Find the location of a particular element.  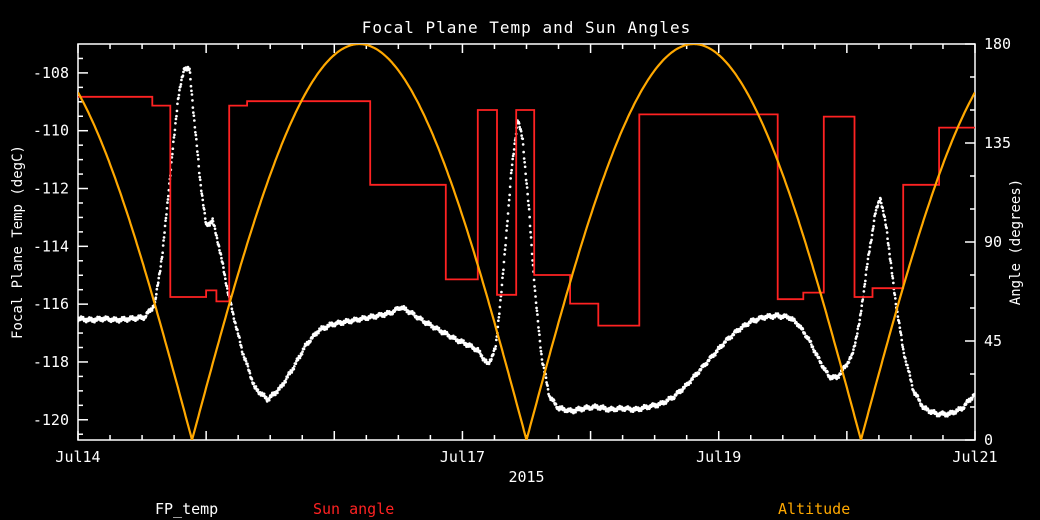

svg-text: 135 is located at coordinates (997, 143).